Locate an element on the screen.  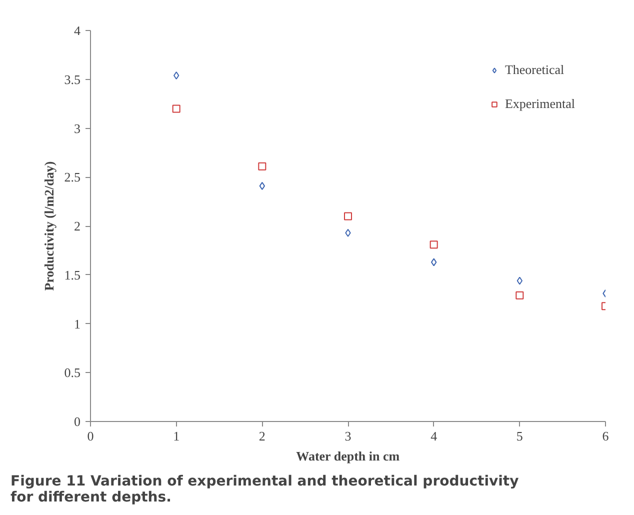
y-tick-label: 4 is located at coordinates (77, 30).